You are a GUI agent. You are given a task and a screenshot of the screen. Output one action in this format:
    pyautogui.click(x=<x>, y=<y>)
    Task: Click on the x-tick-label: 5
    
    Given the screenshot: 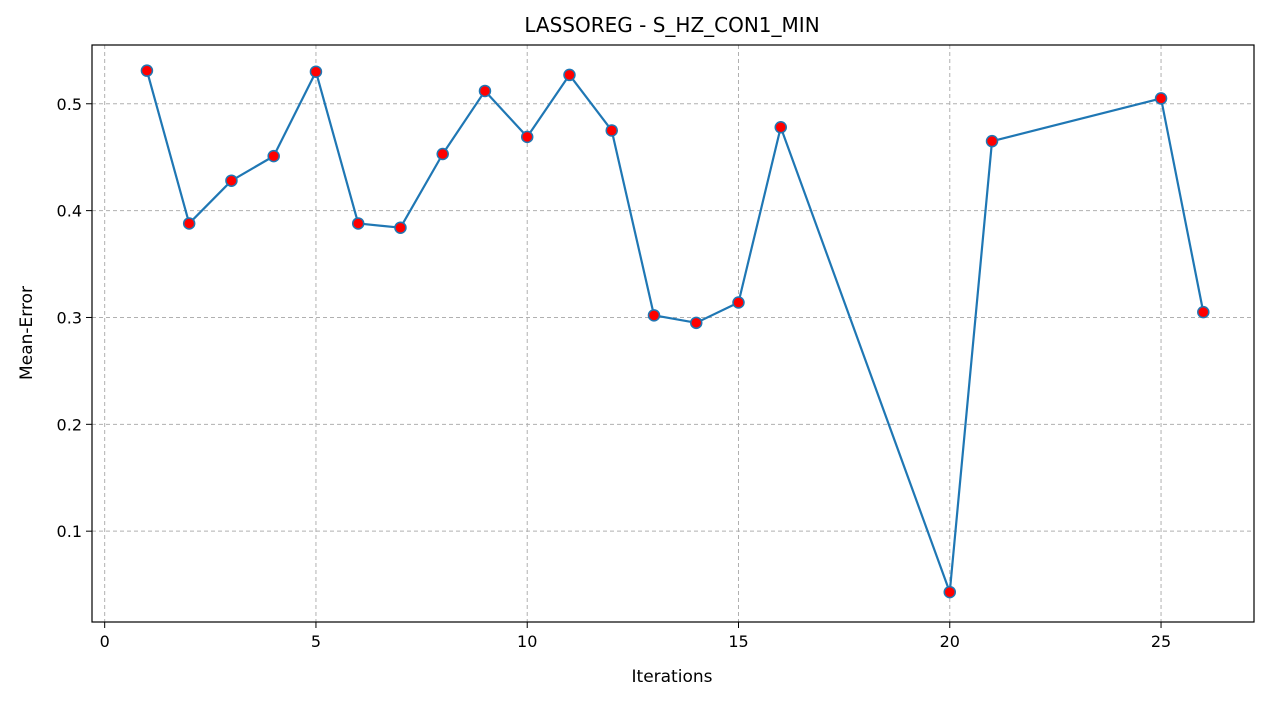 What is the action you would take?
    pyautogui.click(x=316, y=641)
    